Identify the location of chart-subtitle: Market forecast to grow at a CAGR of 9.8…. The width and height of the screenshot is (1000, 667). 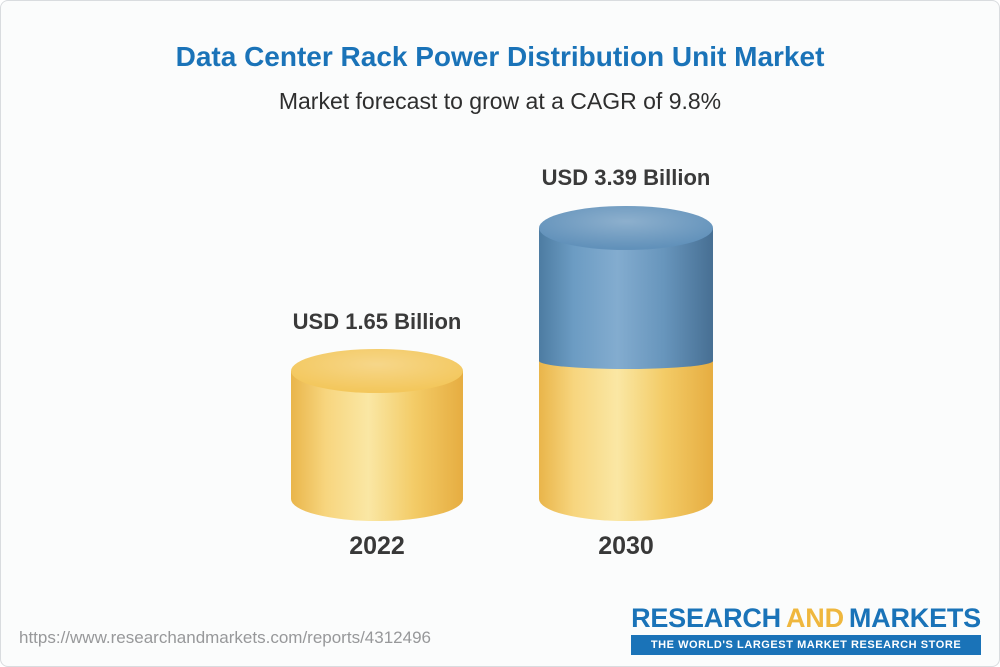
(500, 101).